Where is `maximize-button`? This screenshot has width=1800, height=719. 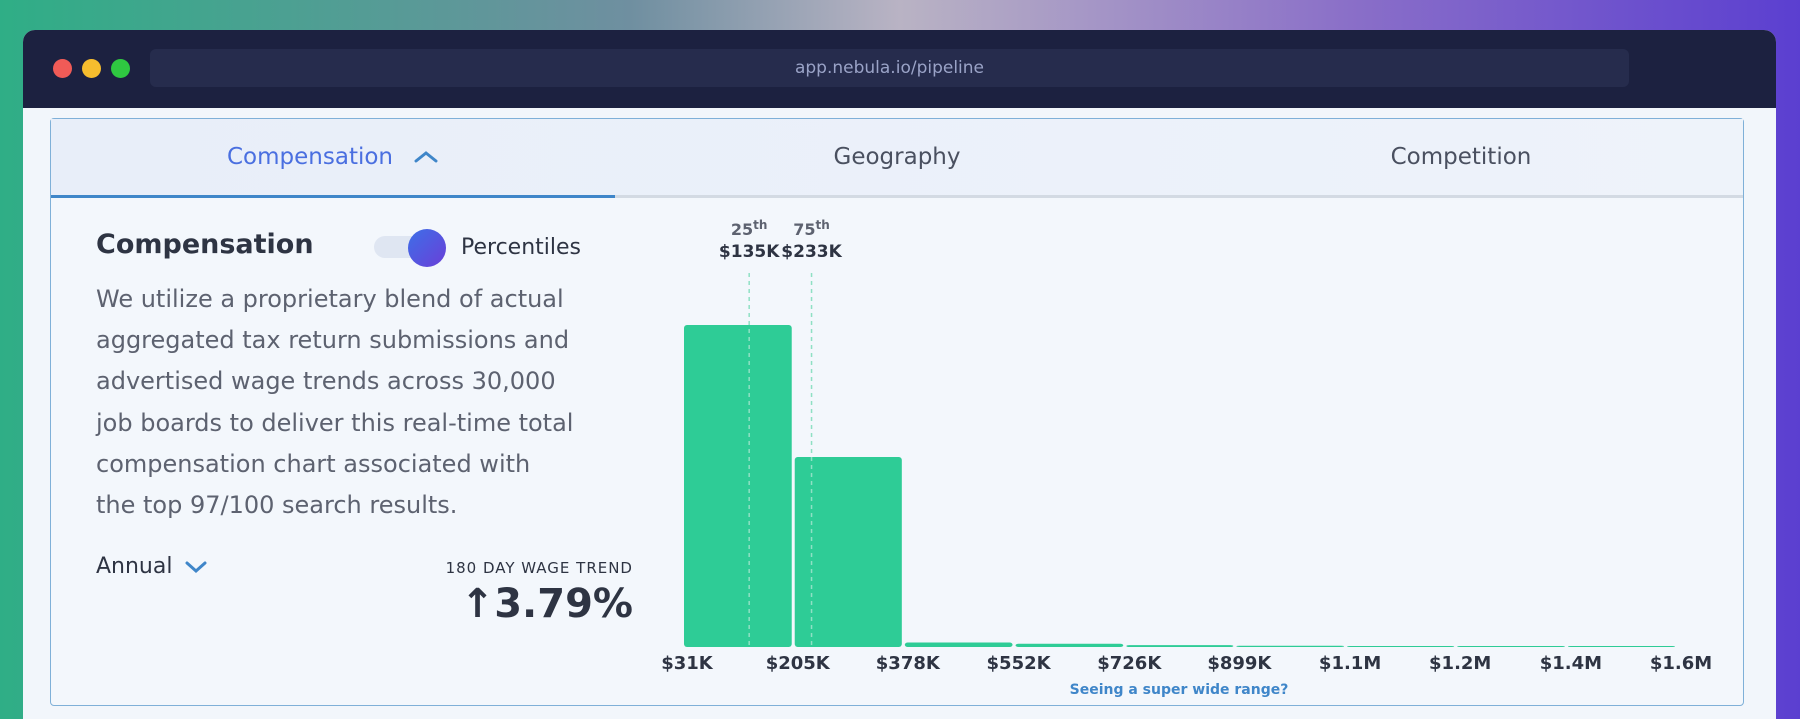
maximize-button is located at coordinates (120, 68).